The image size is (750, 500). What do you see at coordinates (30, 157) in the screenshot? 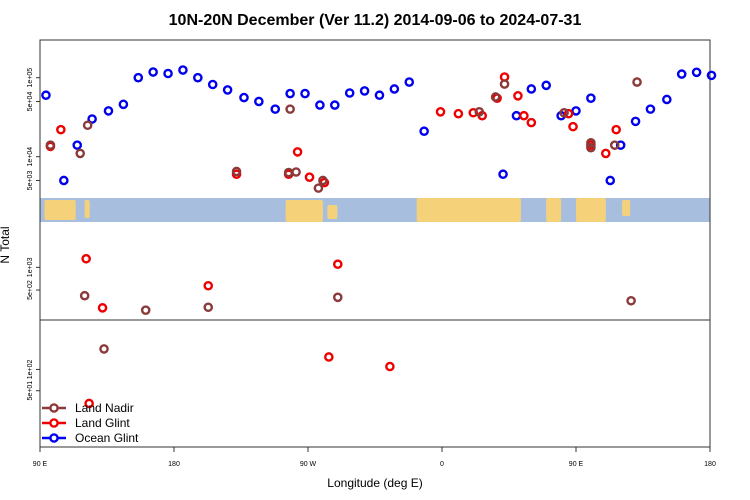
I see `y-tick-label: 1e+04` at bounding box center [30, 157].